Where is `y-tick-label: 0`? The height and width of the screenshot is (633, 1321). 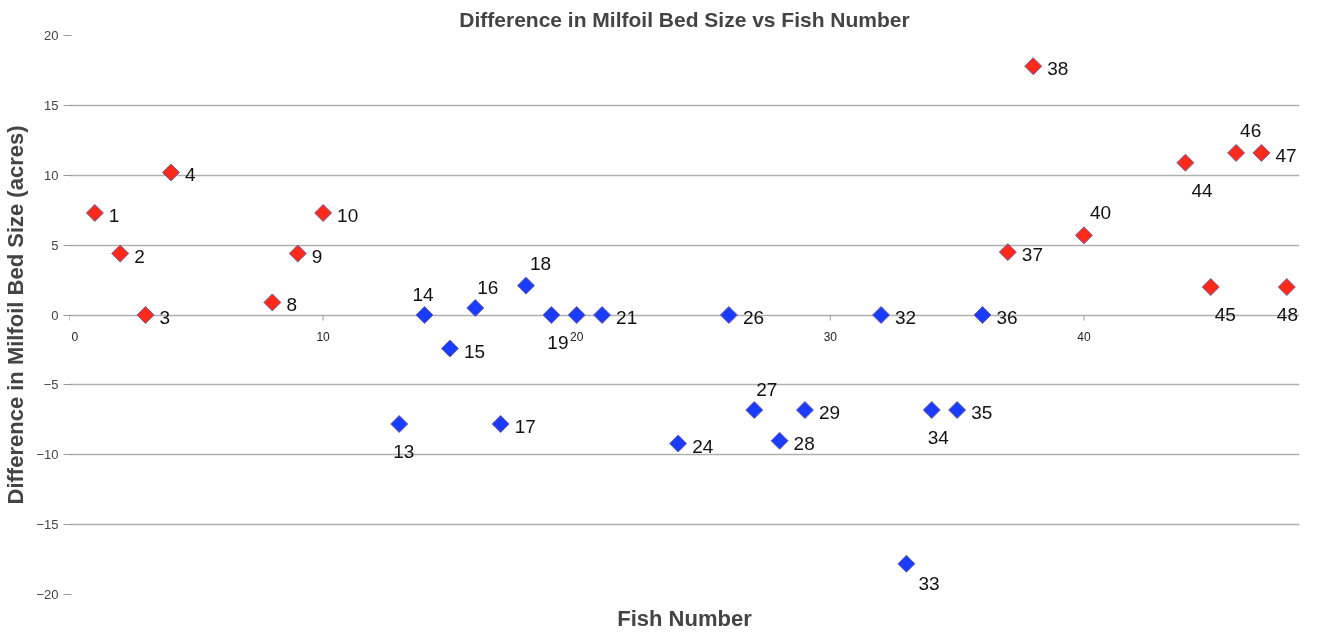
y-tick-label: 0 is located at coordinates (55, 315).